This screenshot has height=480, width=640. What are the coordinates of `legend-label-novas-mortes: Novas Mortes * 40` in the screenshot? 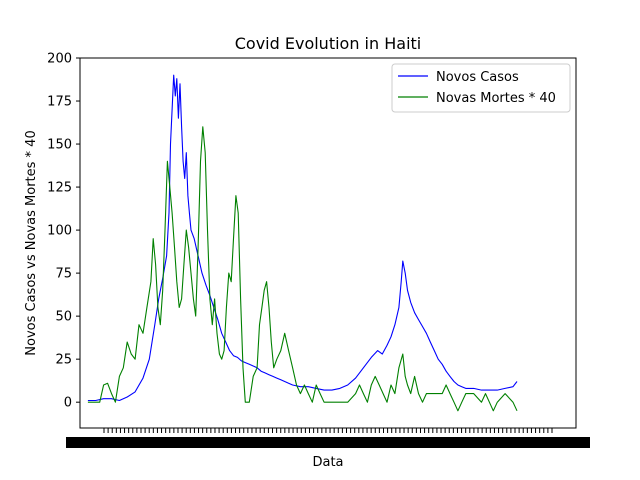 It's located at (496, 98).